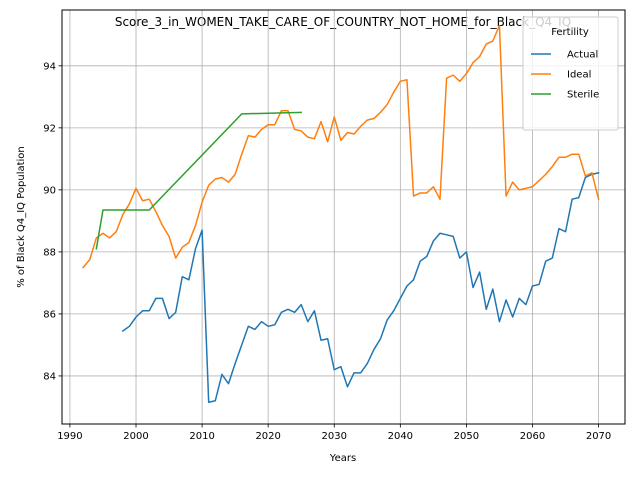 This screenshot has height=480, width=640. What do you see at coordinates (49, 252) in the screenshot?
I see `y-tick-label: 88` at bounding box center [49, 252].